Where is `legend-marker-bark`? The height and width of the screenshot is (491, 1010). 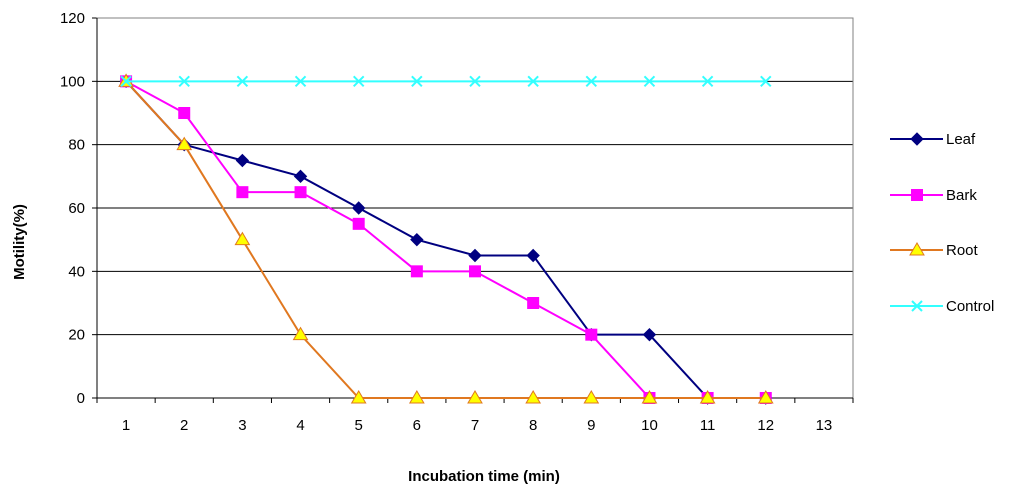
legend-marker-bark is located at coordinates (917, 195).